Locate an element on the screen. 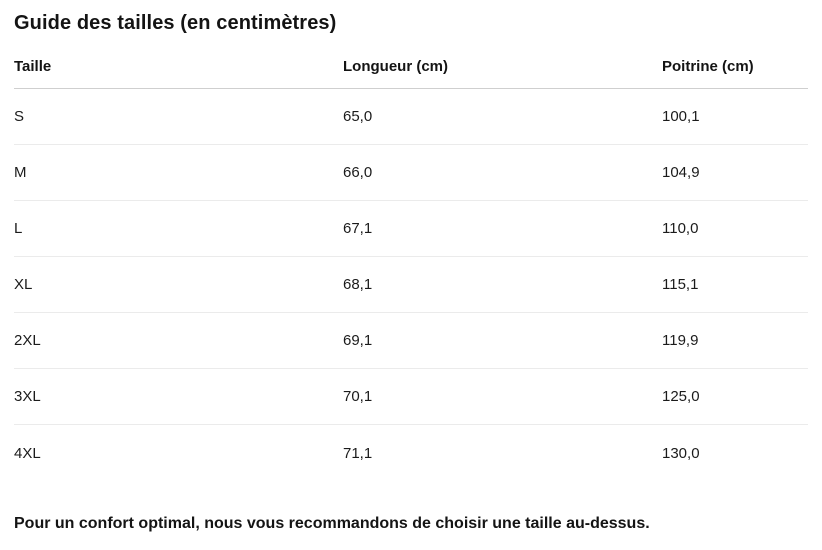  column-header-chest: Poitrine (cm) is located at coordinates (708, 66).